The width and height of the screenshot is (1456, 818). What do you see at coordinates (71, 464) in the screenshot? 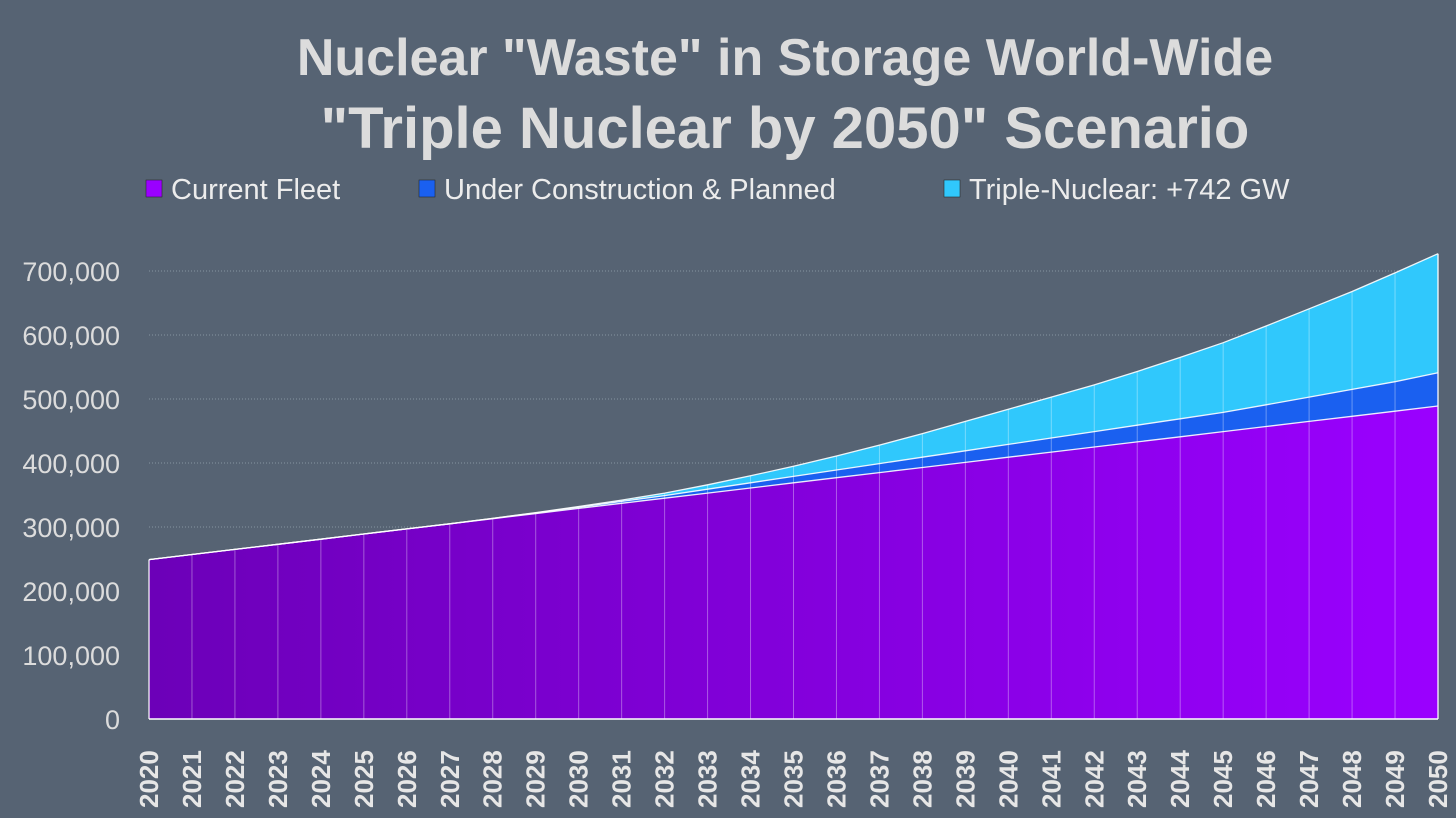
I see `y-tick-label: 400,000` at bounding box center [71, 464].